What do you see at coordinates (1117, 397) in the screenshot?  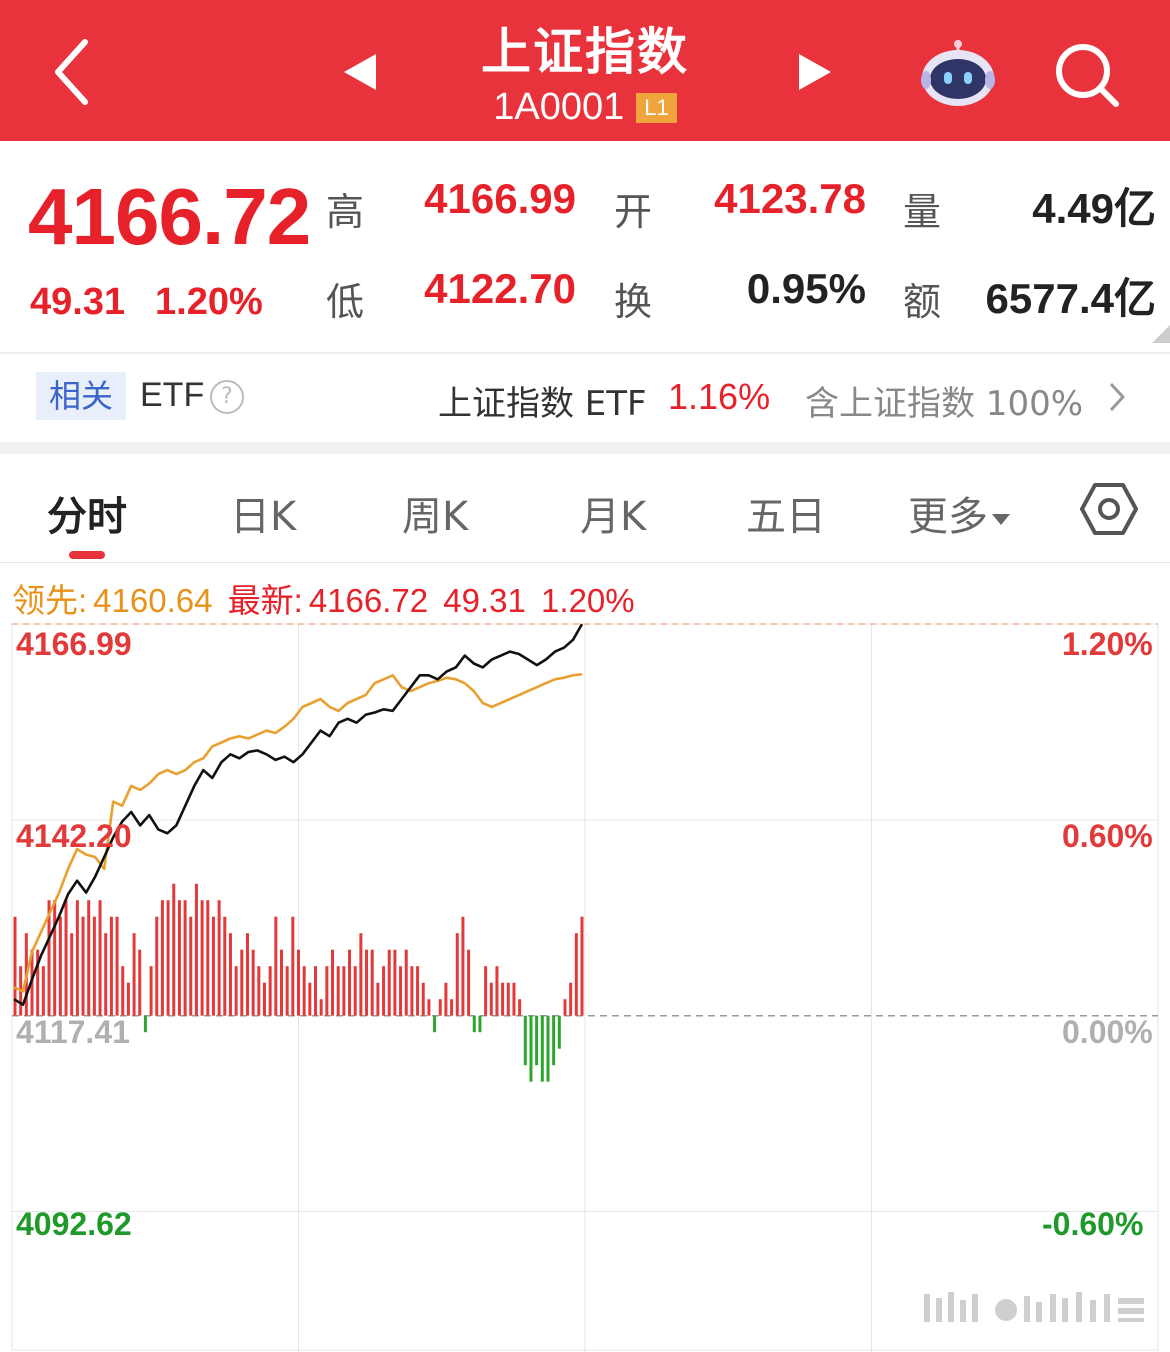 I see `chevron-right-icon` at bounding box center [1117, 397].